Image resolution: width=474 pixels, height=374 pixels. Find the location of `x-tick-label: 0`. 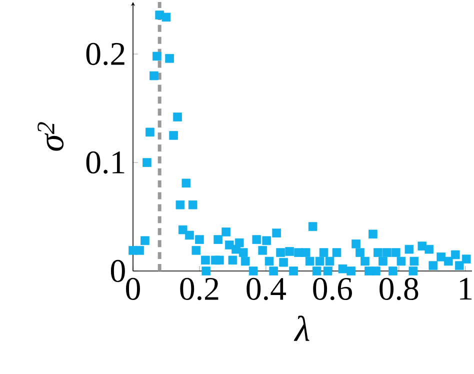

x-tick-label: 0 is located at coordinates (133, 289).